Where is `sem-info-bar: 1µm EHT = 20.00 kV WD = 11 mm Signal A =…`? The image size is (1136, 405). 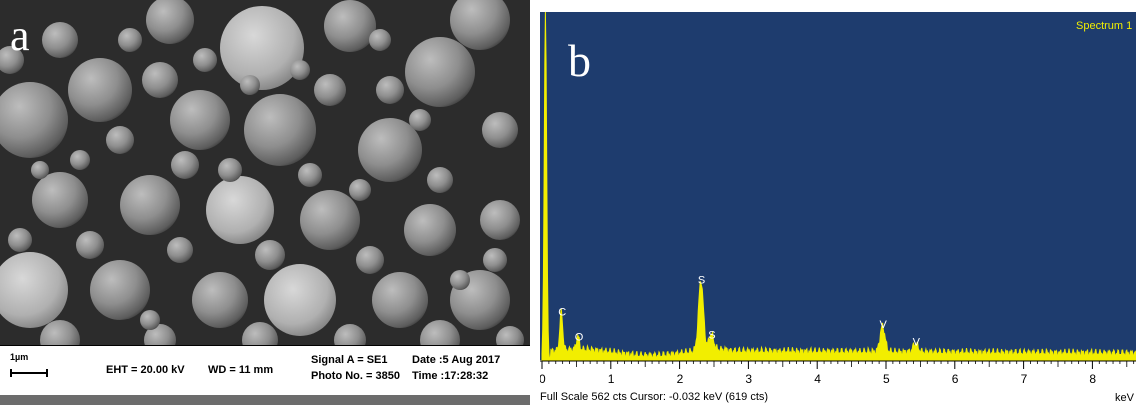
sem-info-bar: 1µm EHT = 20.00 kV WD = 11 mm Signal A =… is located at coordinates (265, 370).